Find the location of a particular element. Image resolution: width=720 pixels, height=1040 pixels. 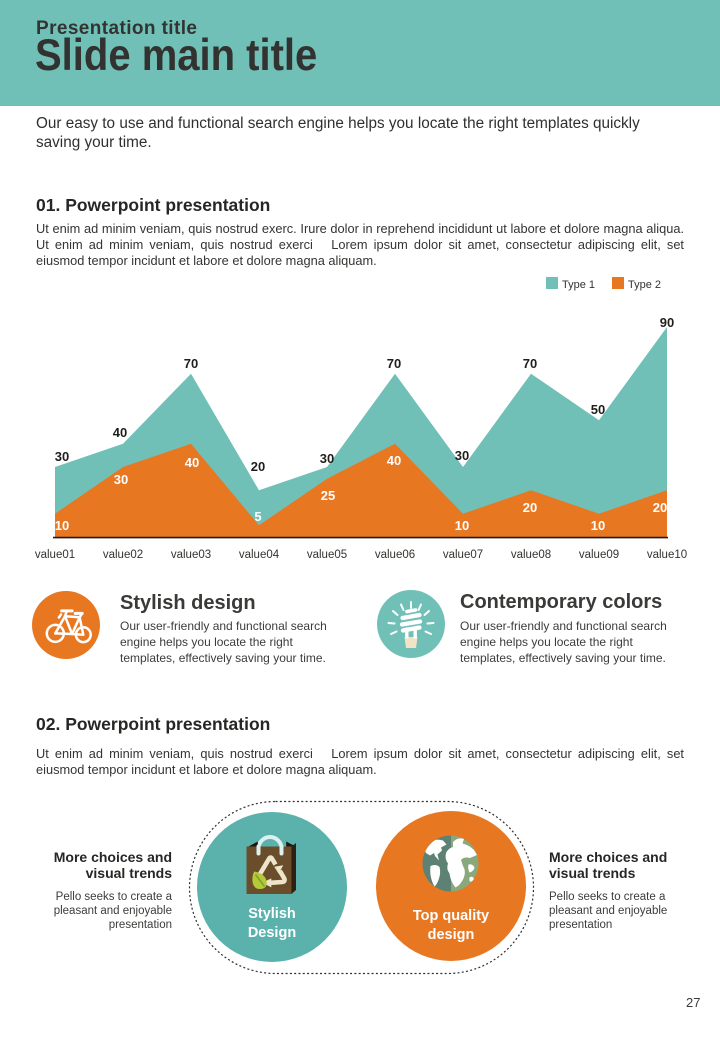

svg-text: value03 is located at coordinates (191, 555).